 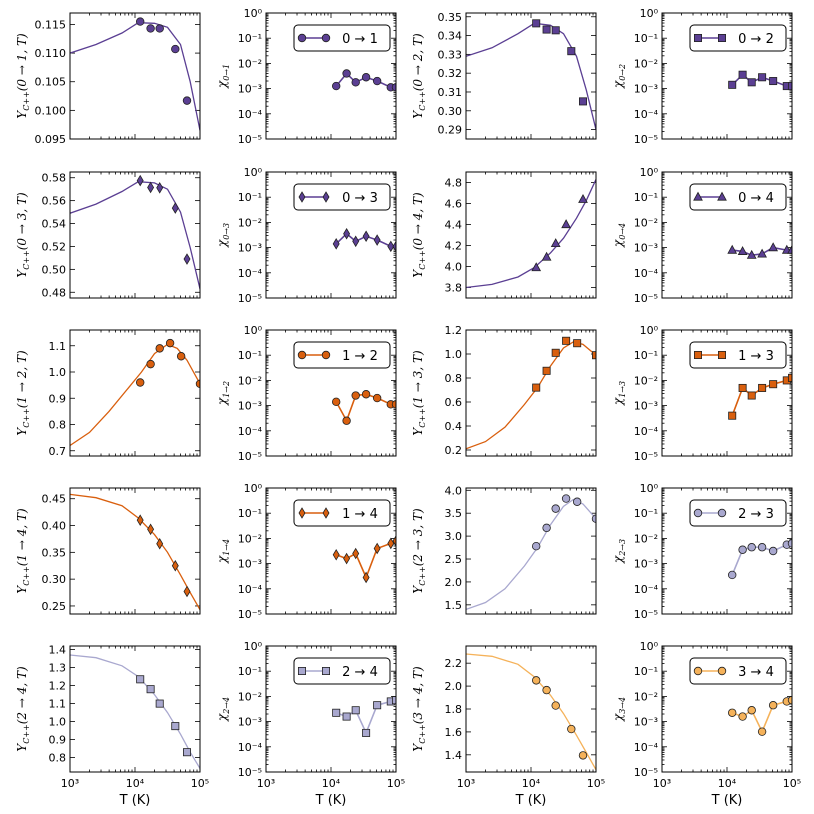 I want to click on y-tick-label: 0.50, so click(x=54, y=269).